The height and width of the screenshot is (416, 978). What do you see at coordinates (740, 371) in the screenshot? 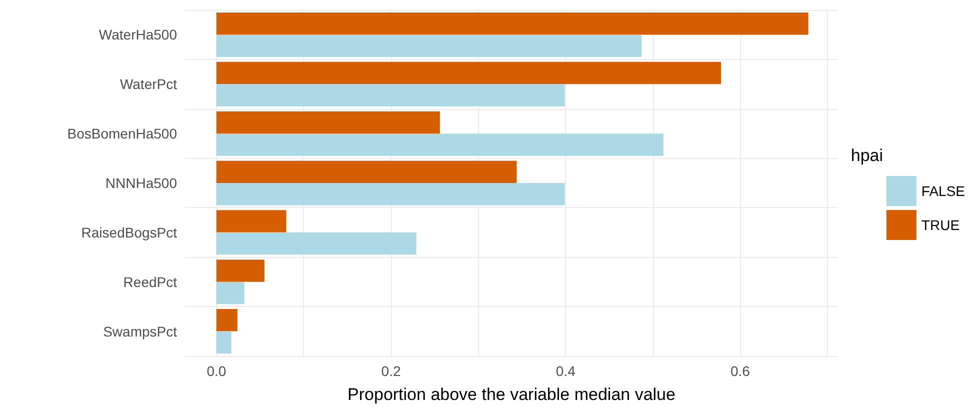
I see `x-tick-label: 0.6` at bounding box center [740, 371].